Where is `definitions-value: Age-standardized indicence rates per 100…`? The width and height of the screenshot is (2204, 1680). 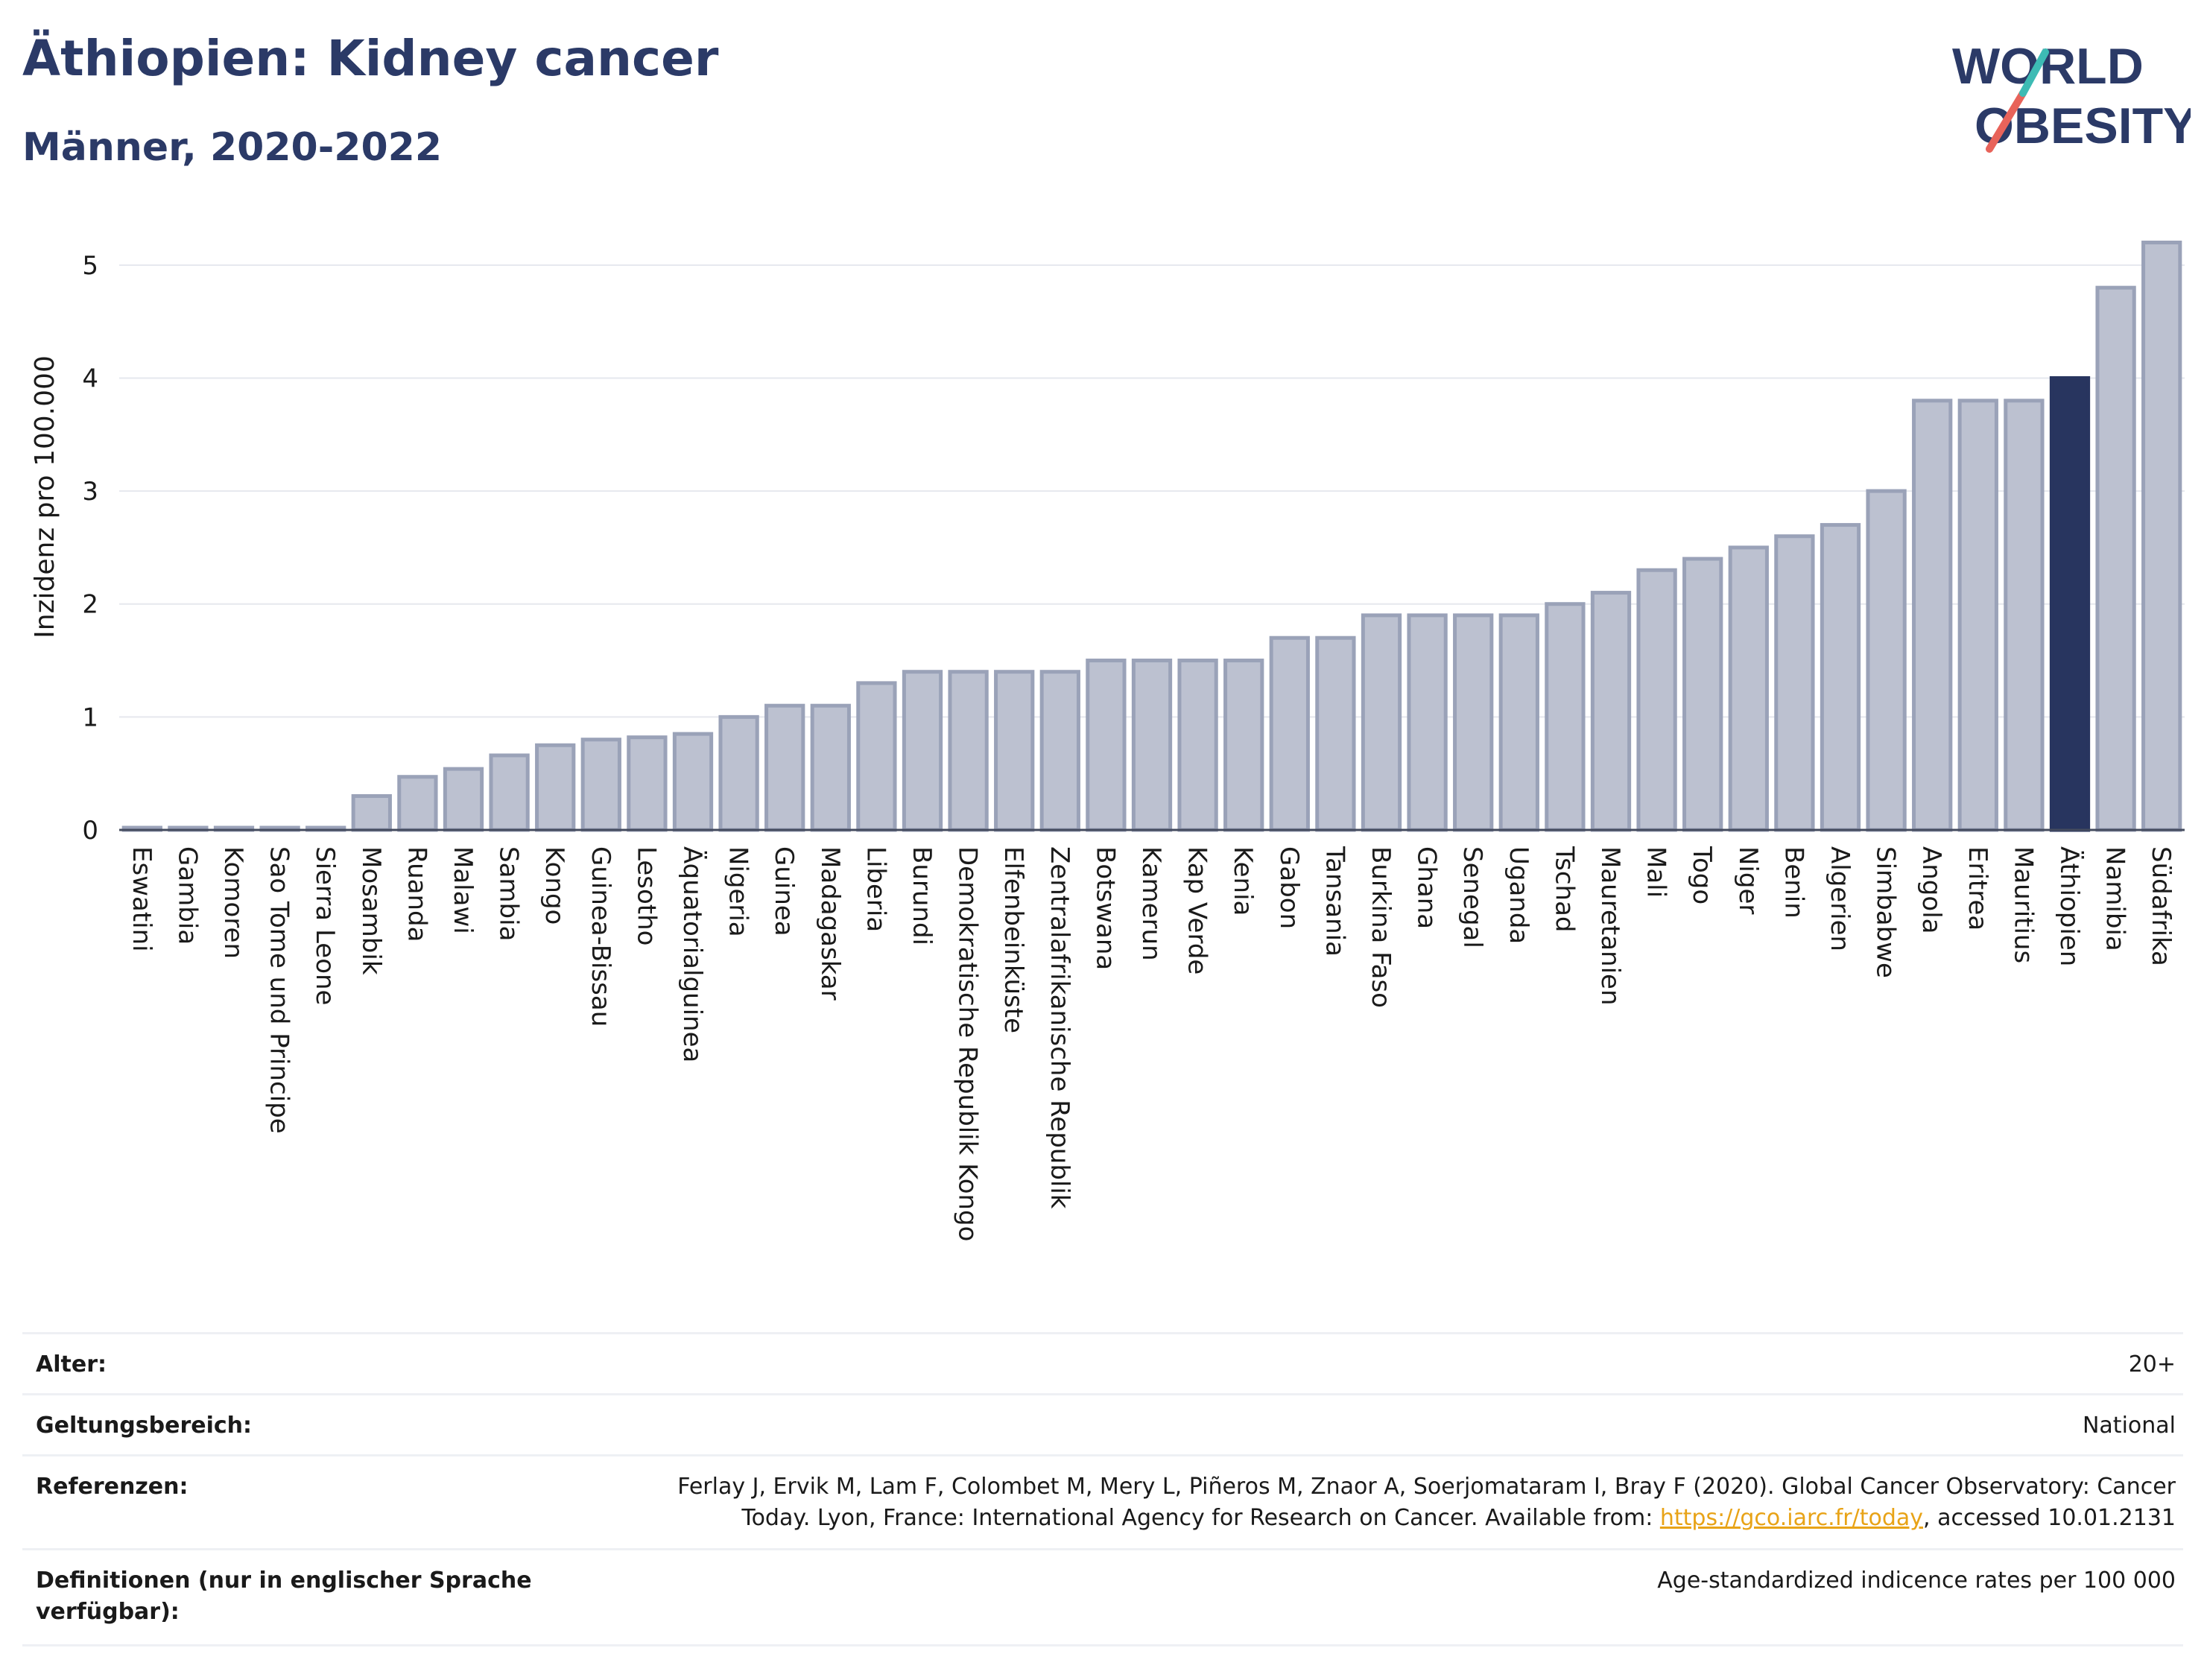
definitions-value: Age-standardized indicence rates per 100… is located at coordinates (1916, 1581).